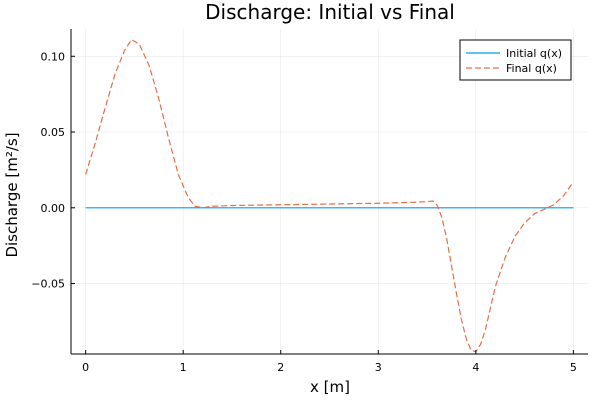 The height and width of the screenshot is (400, 600). What do you see at coordinates (53, 56) in the screenshot?
I see `y-tick-label: 0.10` at bounding box center [53, 56].